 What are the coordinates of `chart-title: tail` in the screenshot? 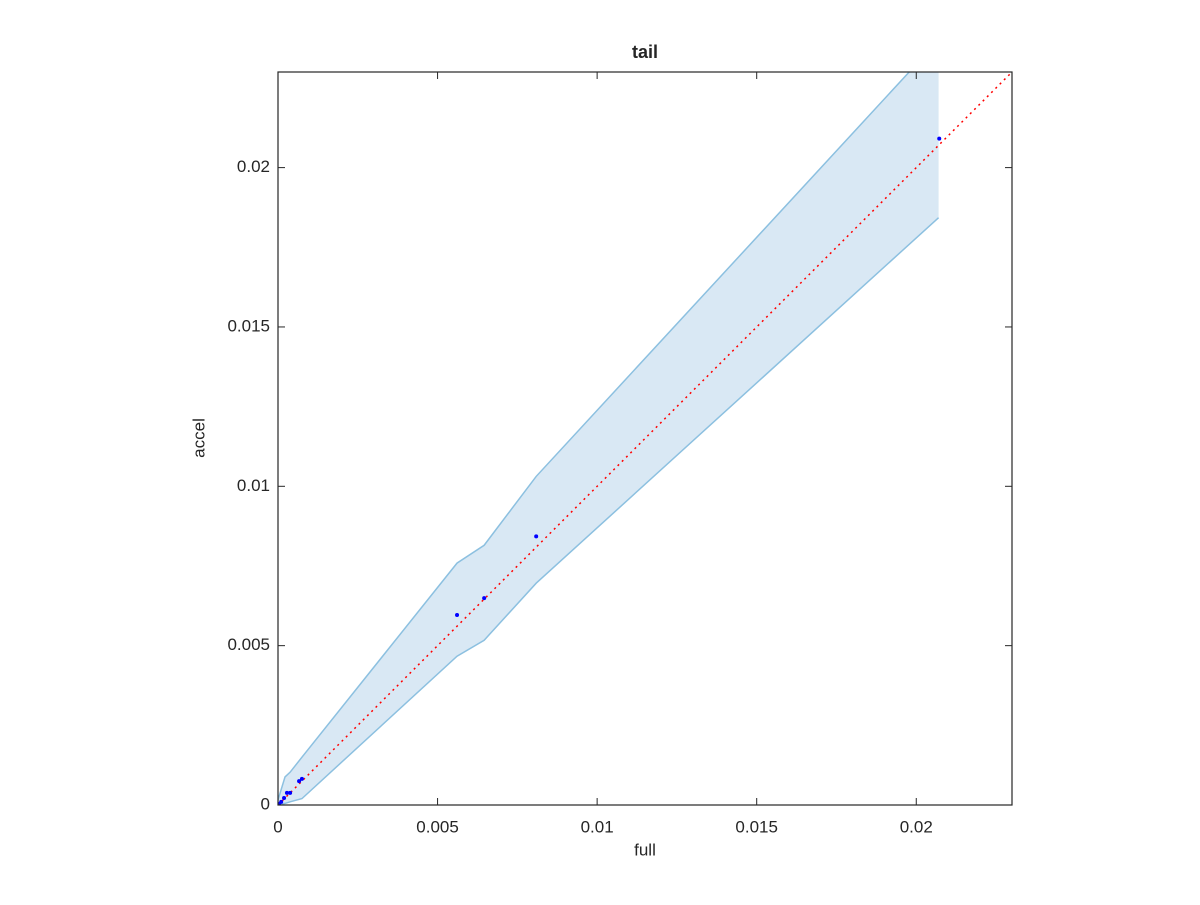 It's located at (645, 52).